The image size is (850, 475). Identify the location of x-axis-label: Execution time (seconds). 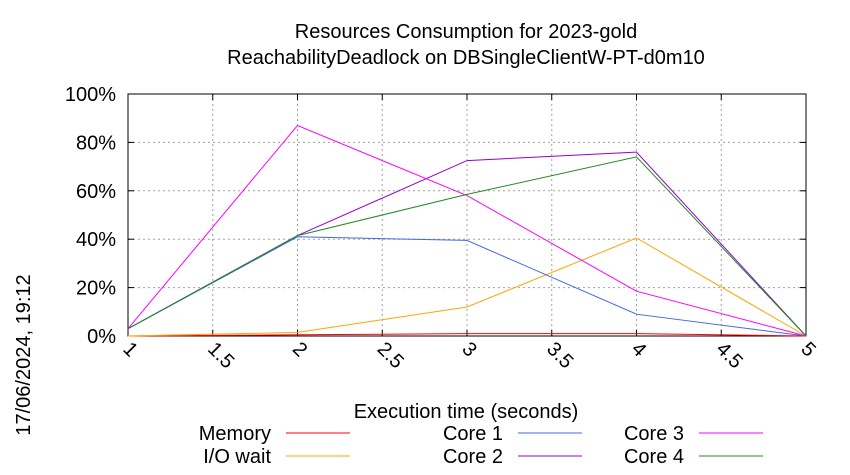
(466, 412).